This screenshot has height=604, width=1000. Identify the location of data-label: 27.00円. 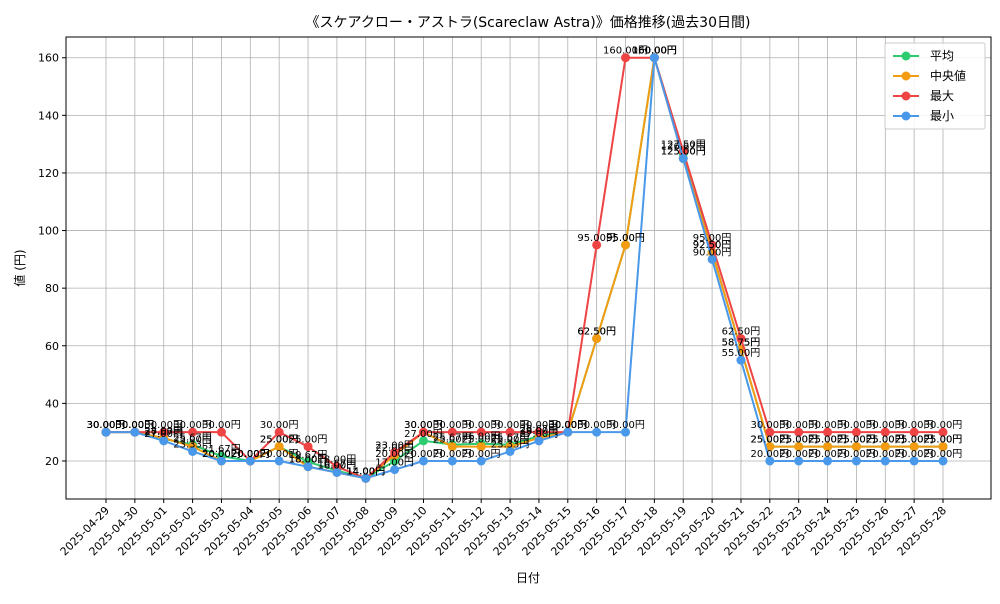
(163, 434).